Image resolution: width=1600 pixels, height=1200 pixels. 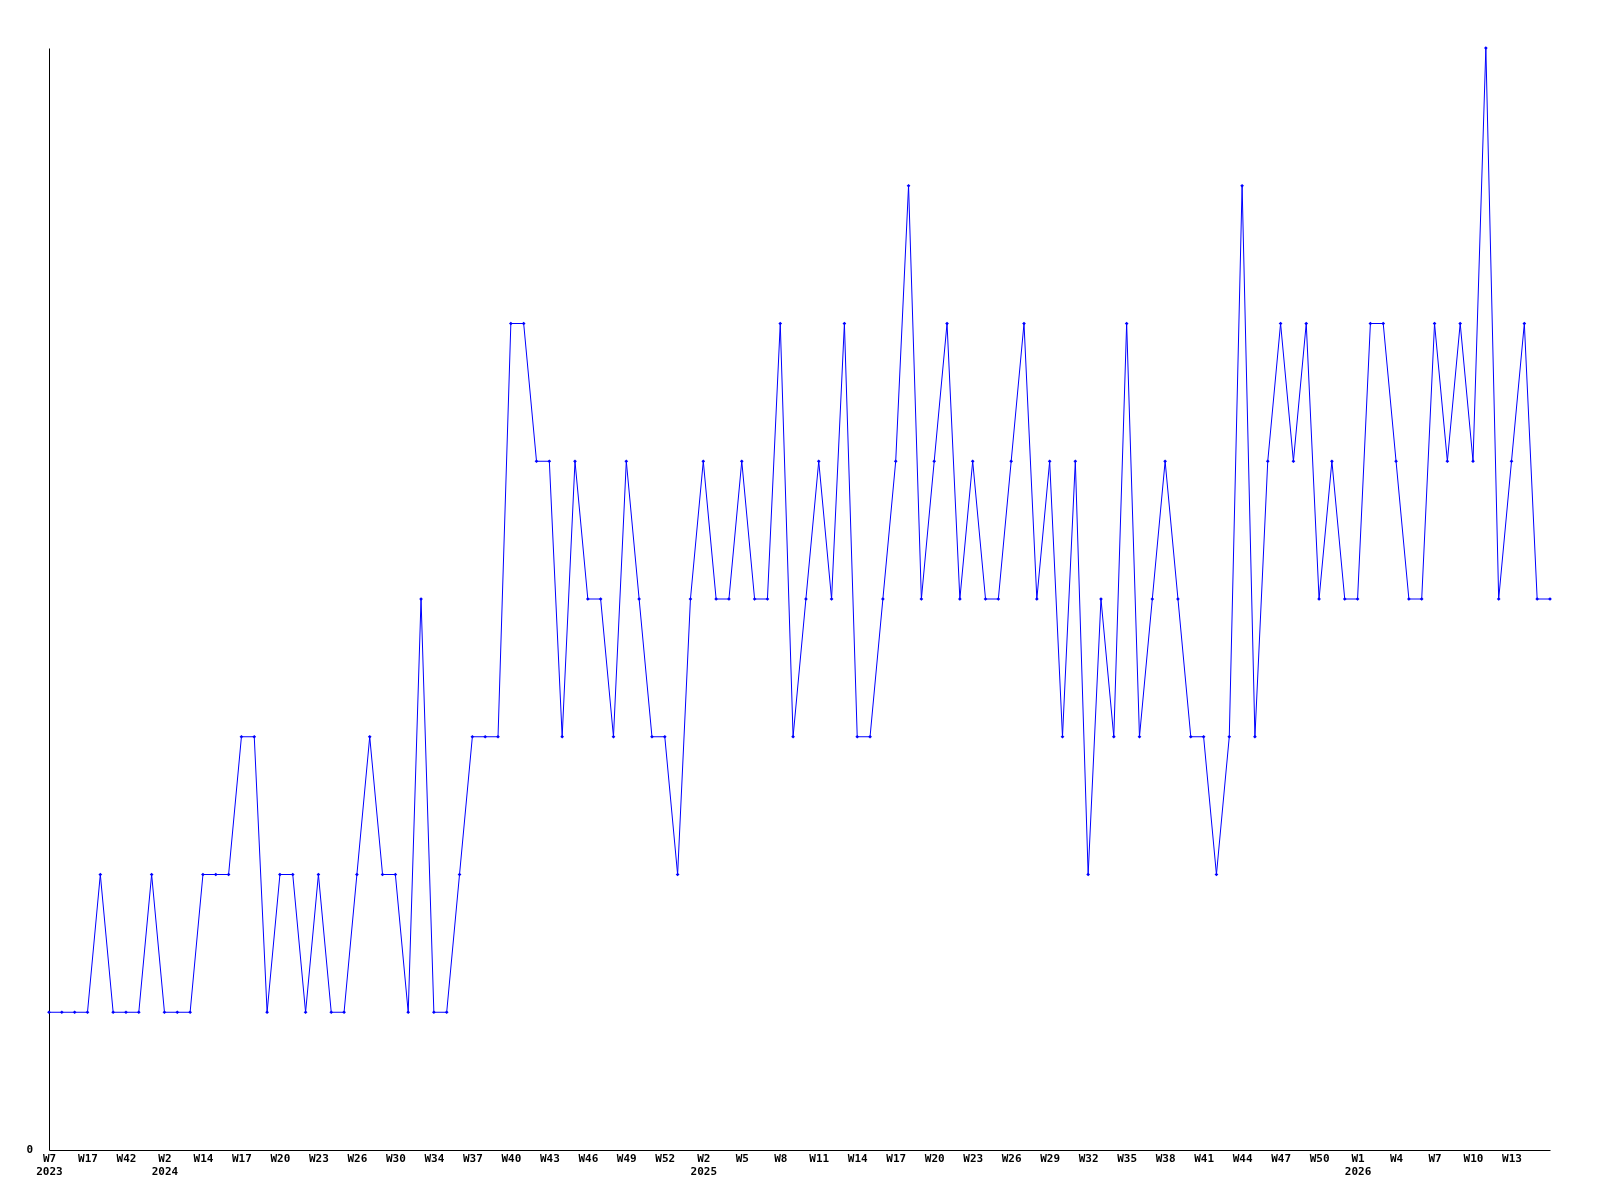 I want to click on x-tick-label: W13, so click(x=1512, y=1158).